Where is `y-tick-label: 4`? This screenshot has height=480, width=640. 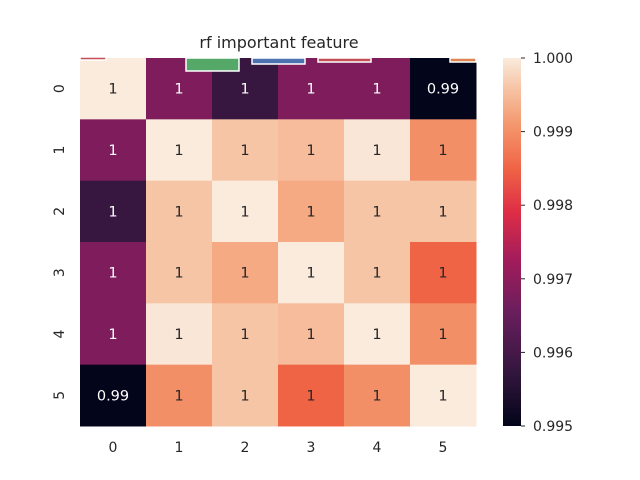
y-tick-label: 4 is located at coordinates (60, 333).